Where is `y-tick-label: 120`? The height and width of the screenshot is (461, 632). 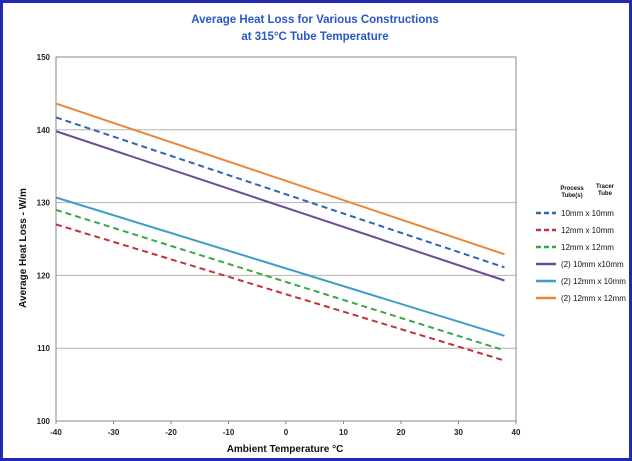 y-tick-label: 120 is located at coordinates (44, 275).